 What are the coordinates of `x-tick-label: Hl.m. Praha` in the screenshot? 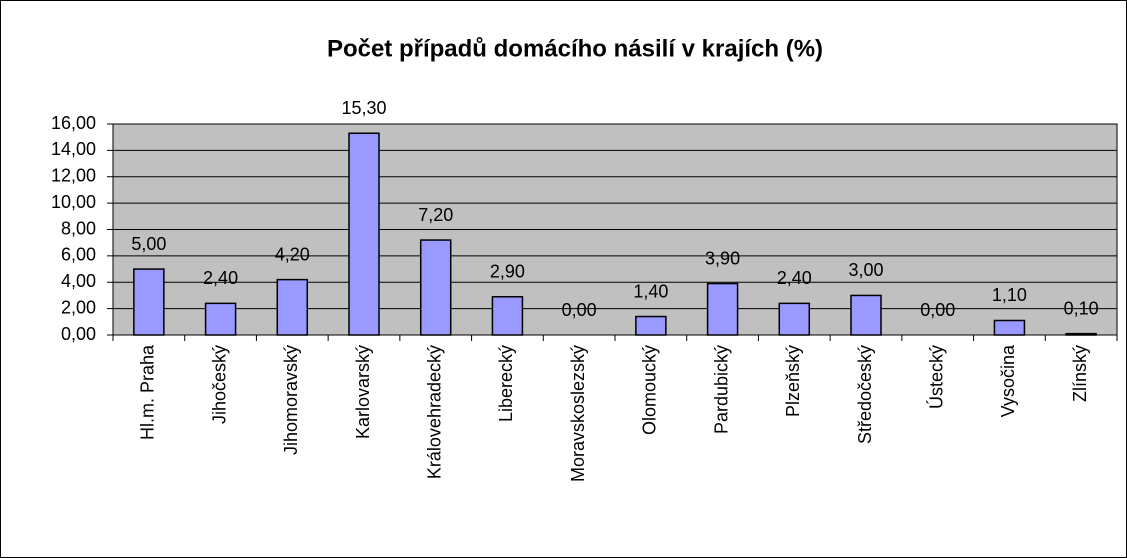 It's located at (148, 392).